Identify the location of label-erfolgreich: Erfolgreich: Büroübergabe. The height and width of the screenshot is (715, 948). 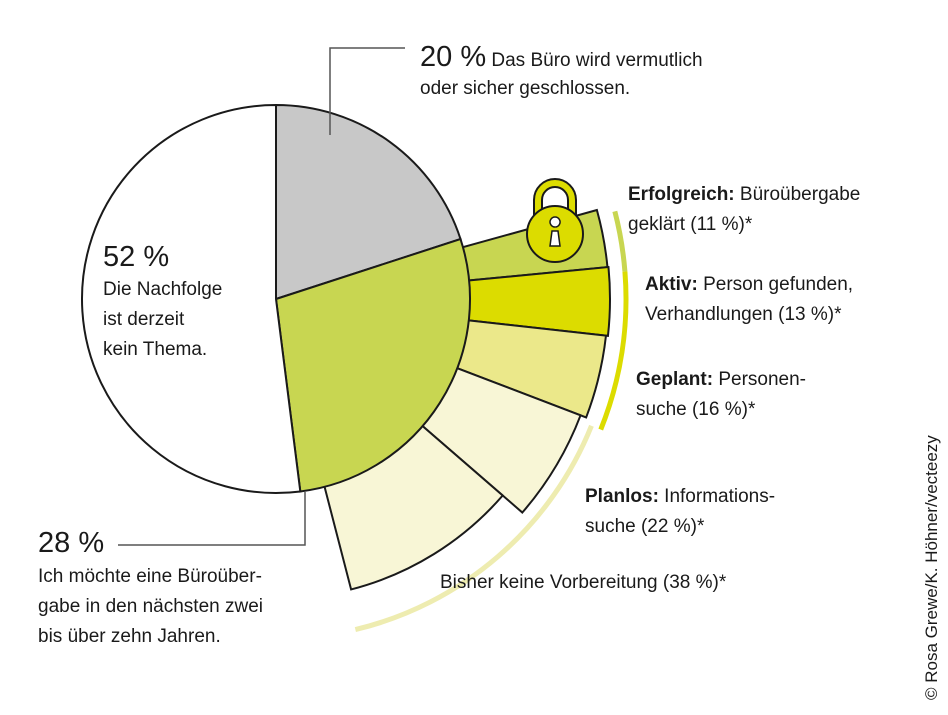
(744, 194).